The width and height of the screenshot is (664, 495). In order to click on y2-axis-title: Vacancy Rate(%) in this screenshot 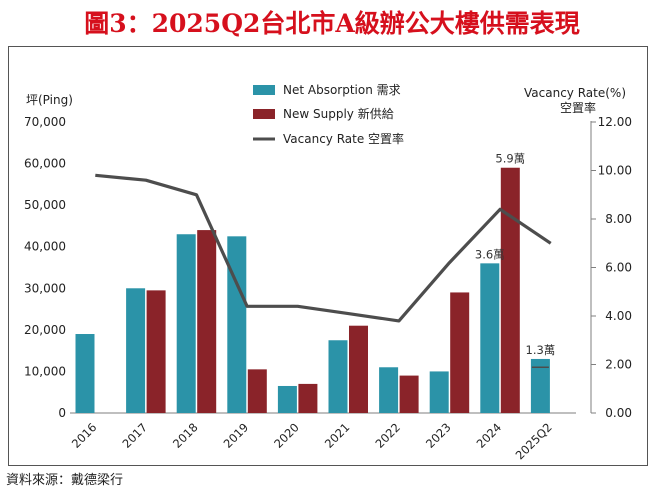, I will do `click(575, 93)`.